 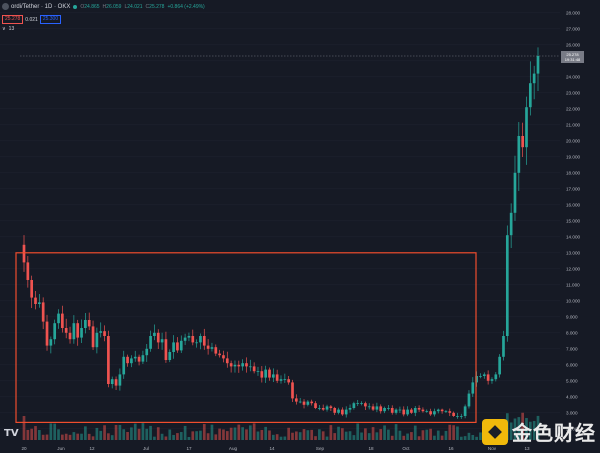 What do you see at coordinates (573, 300) in the screenshot?
I see `y-tick-label: 10.000` at bounding box center [573, 300].